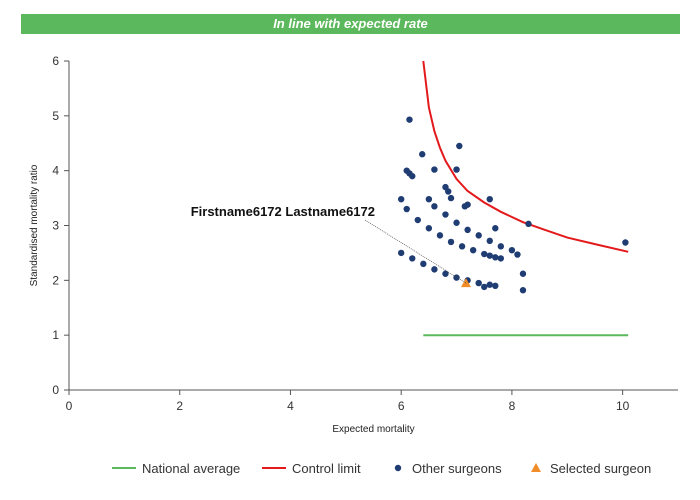  What do you see at coordinates (55, 280) in the screenshot?
I see `y-tick-label: 2` at bounding box center [55, 280].